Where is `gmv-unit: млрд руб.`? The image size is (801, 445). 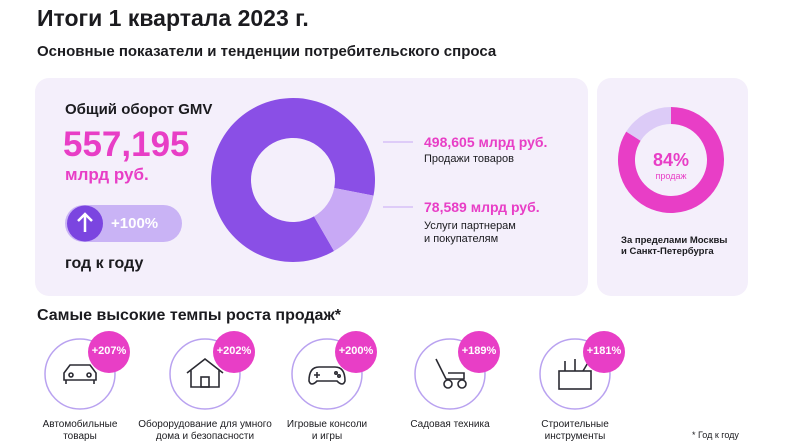 gmv-unit: млрд руб. is located at coordinates (107, 174).